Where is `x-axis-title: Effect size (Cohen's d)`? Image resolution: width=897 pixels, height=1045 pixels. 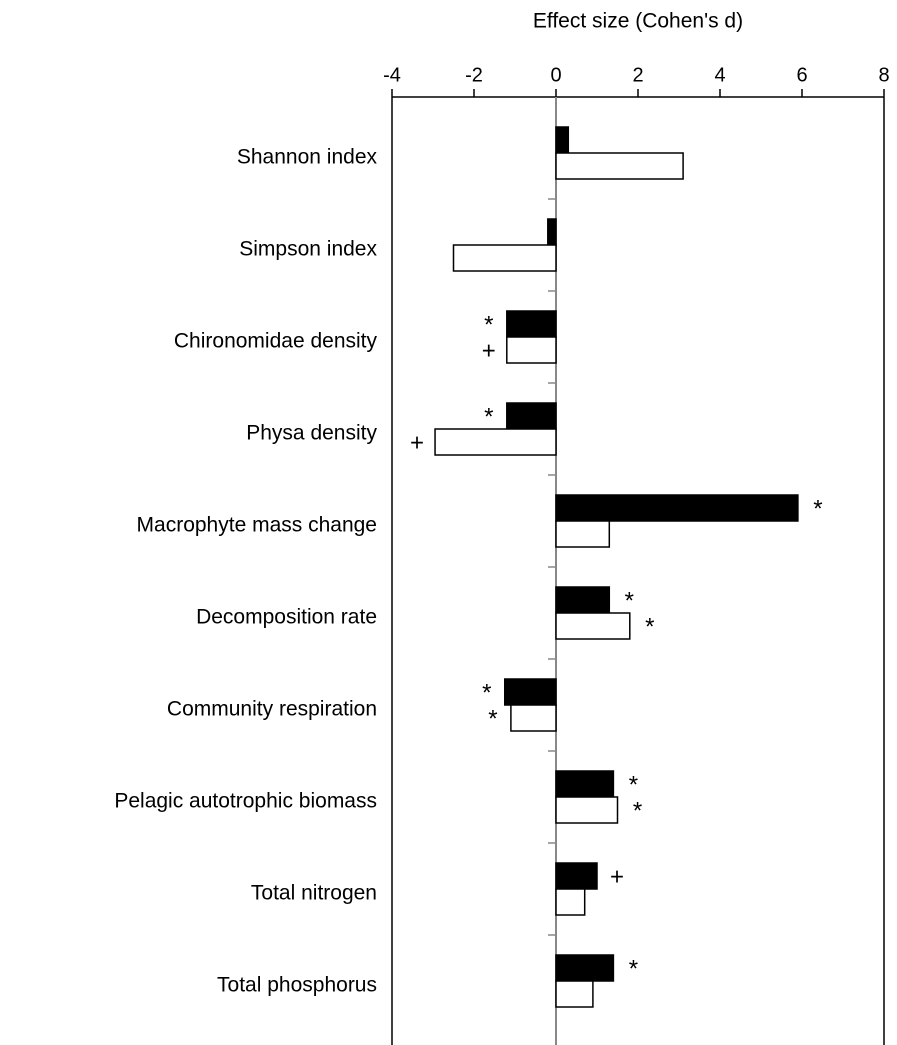
x-axis-title: Effect size (Cohen's d) is located at coordinates (638, 21).